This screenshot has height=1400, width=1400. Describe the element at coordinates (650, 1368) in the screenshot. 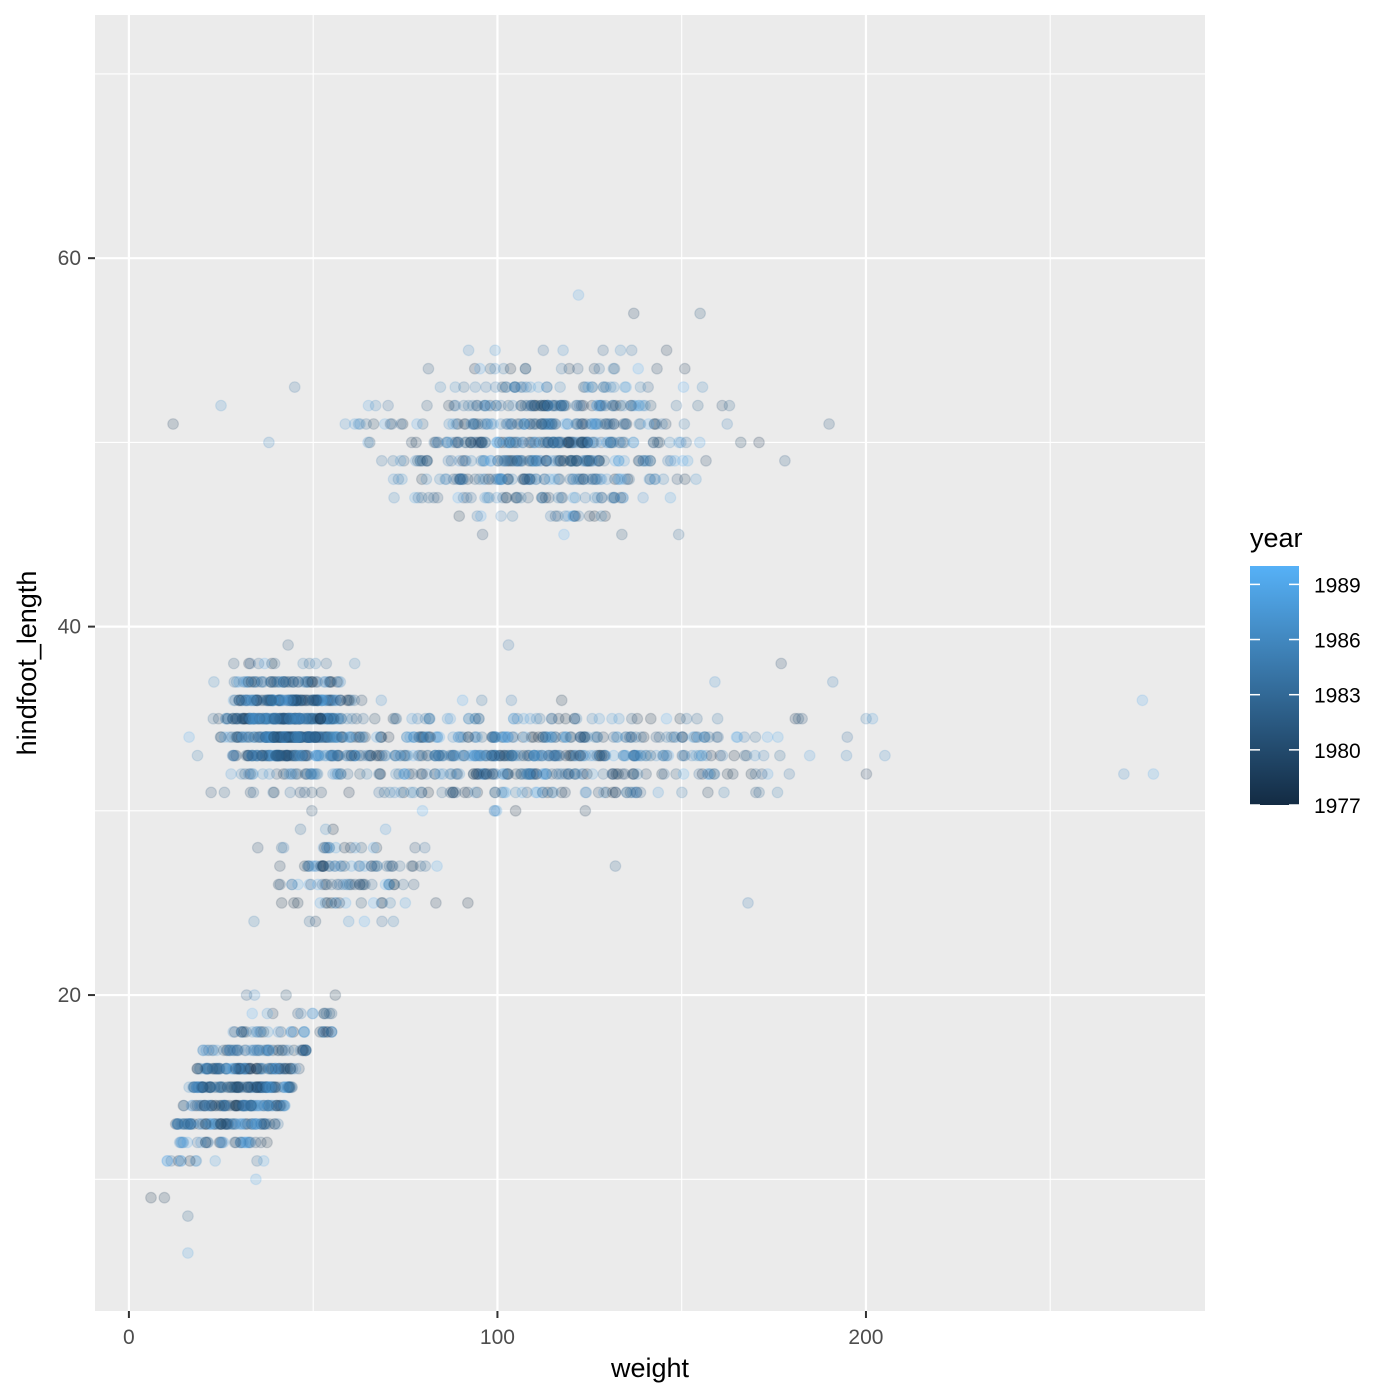

I see `x-axis-title: weight` at that location.